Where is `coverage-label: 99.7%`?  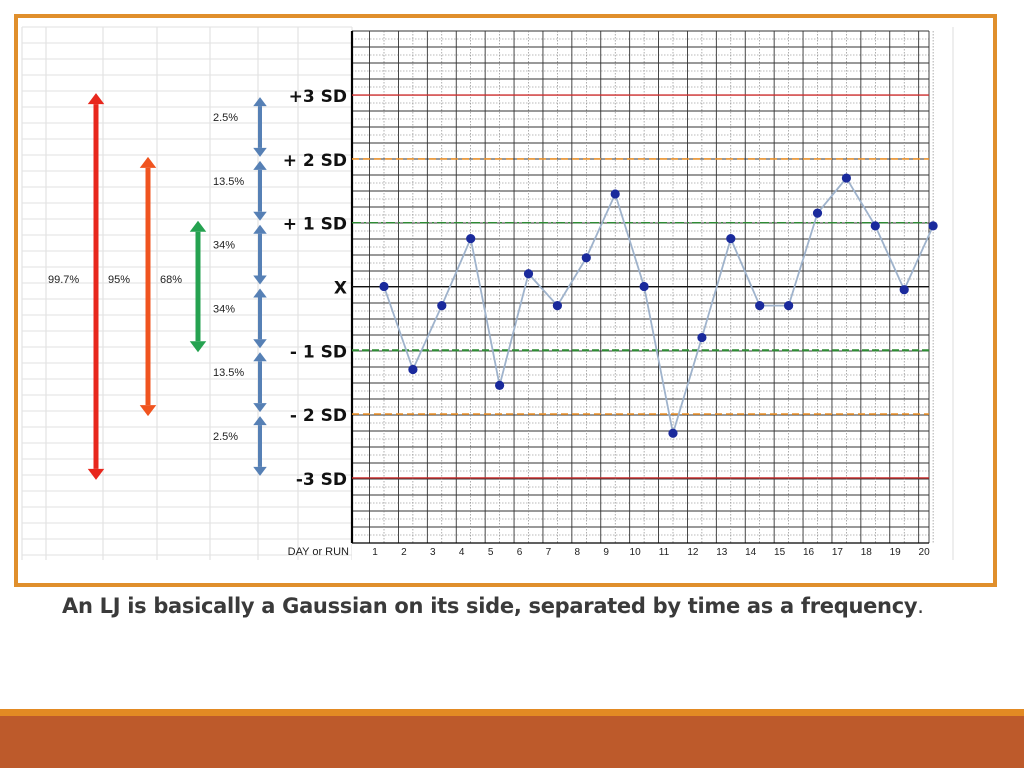 coverage-label: 99.7% is located at coordinates (63, 280).